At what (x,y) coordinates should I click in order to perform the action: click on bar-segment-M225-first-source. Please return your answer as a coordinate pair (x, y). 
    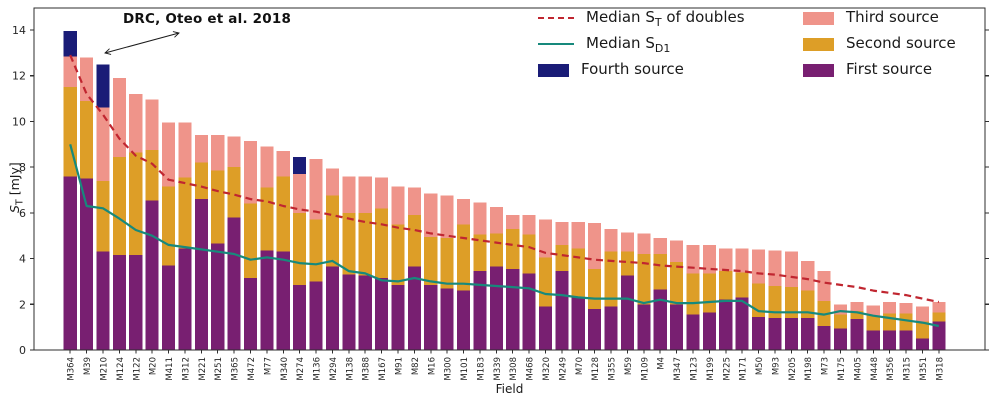
    Looking at the image, I should click on (726, 324).